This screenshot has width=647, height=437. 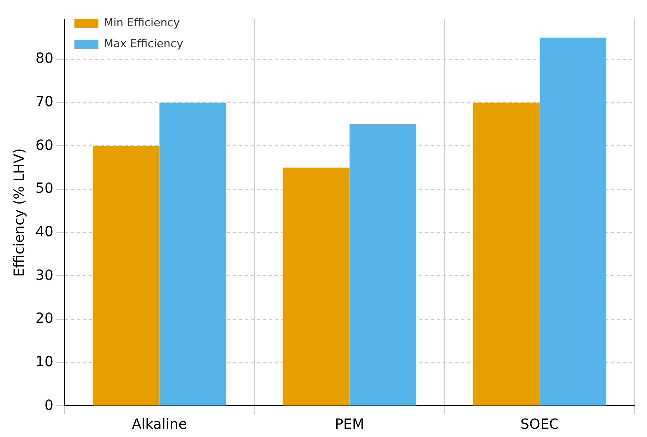 What do you see at coordinates (142, 23) in the screenshot?
I see `legend-label: Min Efficiency` at bounding box center [142, 23].